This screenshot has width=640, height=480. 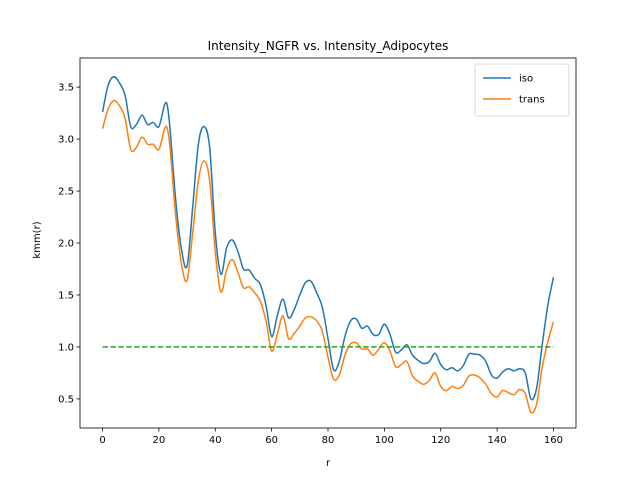 What do you see at coordinates (440, 440) in the screenshot?
I see `x-tick-label: 120` at bounding box center [440, 440].